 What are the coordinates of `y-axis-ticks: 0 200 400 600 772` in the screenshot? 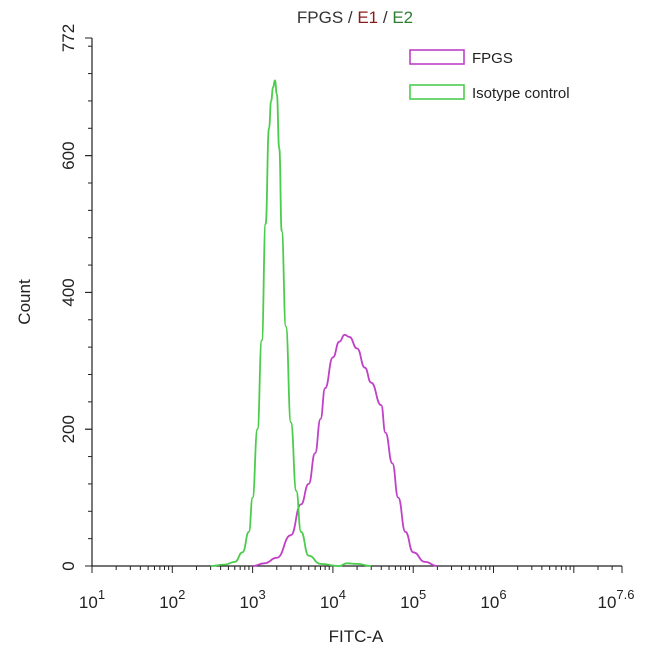 It's located at (75, 297).